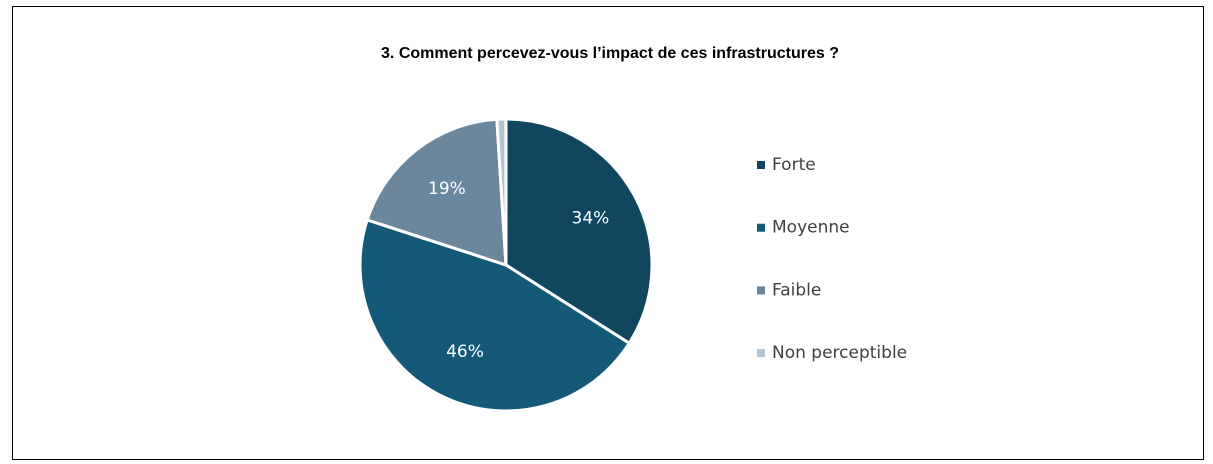  What do you see at coordinates (811, 228) in the screenshot?
I see `legend-label: Moyenne` at bounding box center [811, 228].